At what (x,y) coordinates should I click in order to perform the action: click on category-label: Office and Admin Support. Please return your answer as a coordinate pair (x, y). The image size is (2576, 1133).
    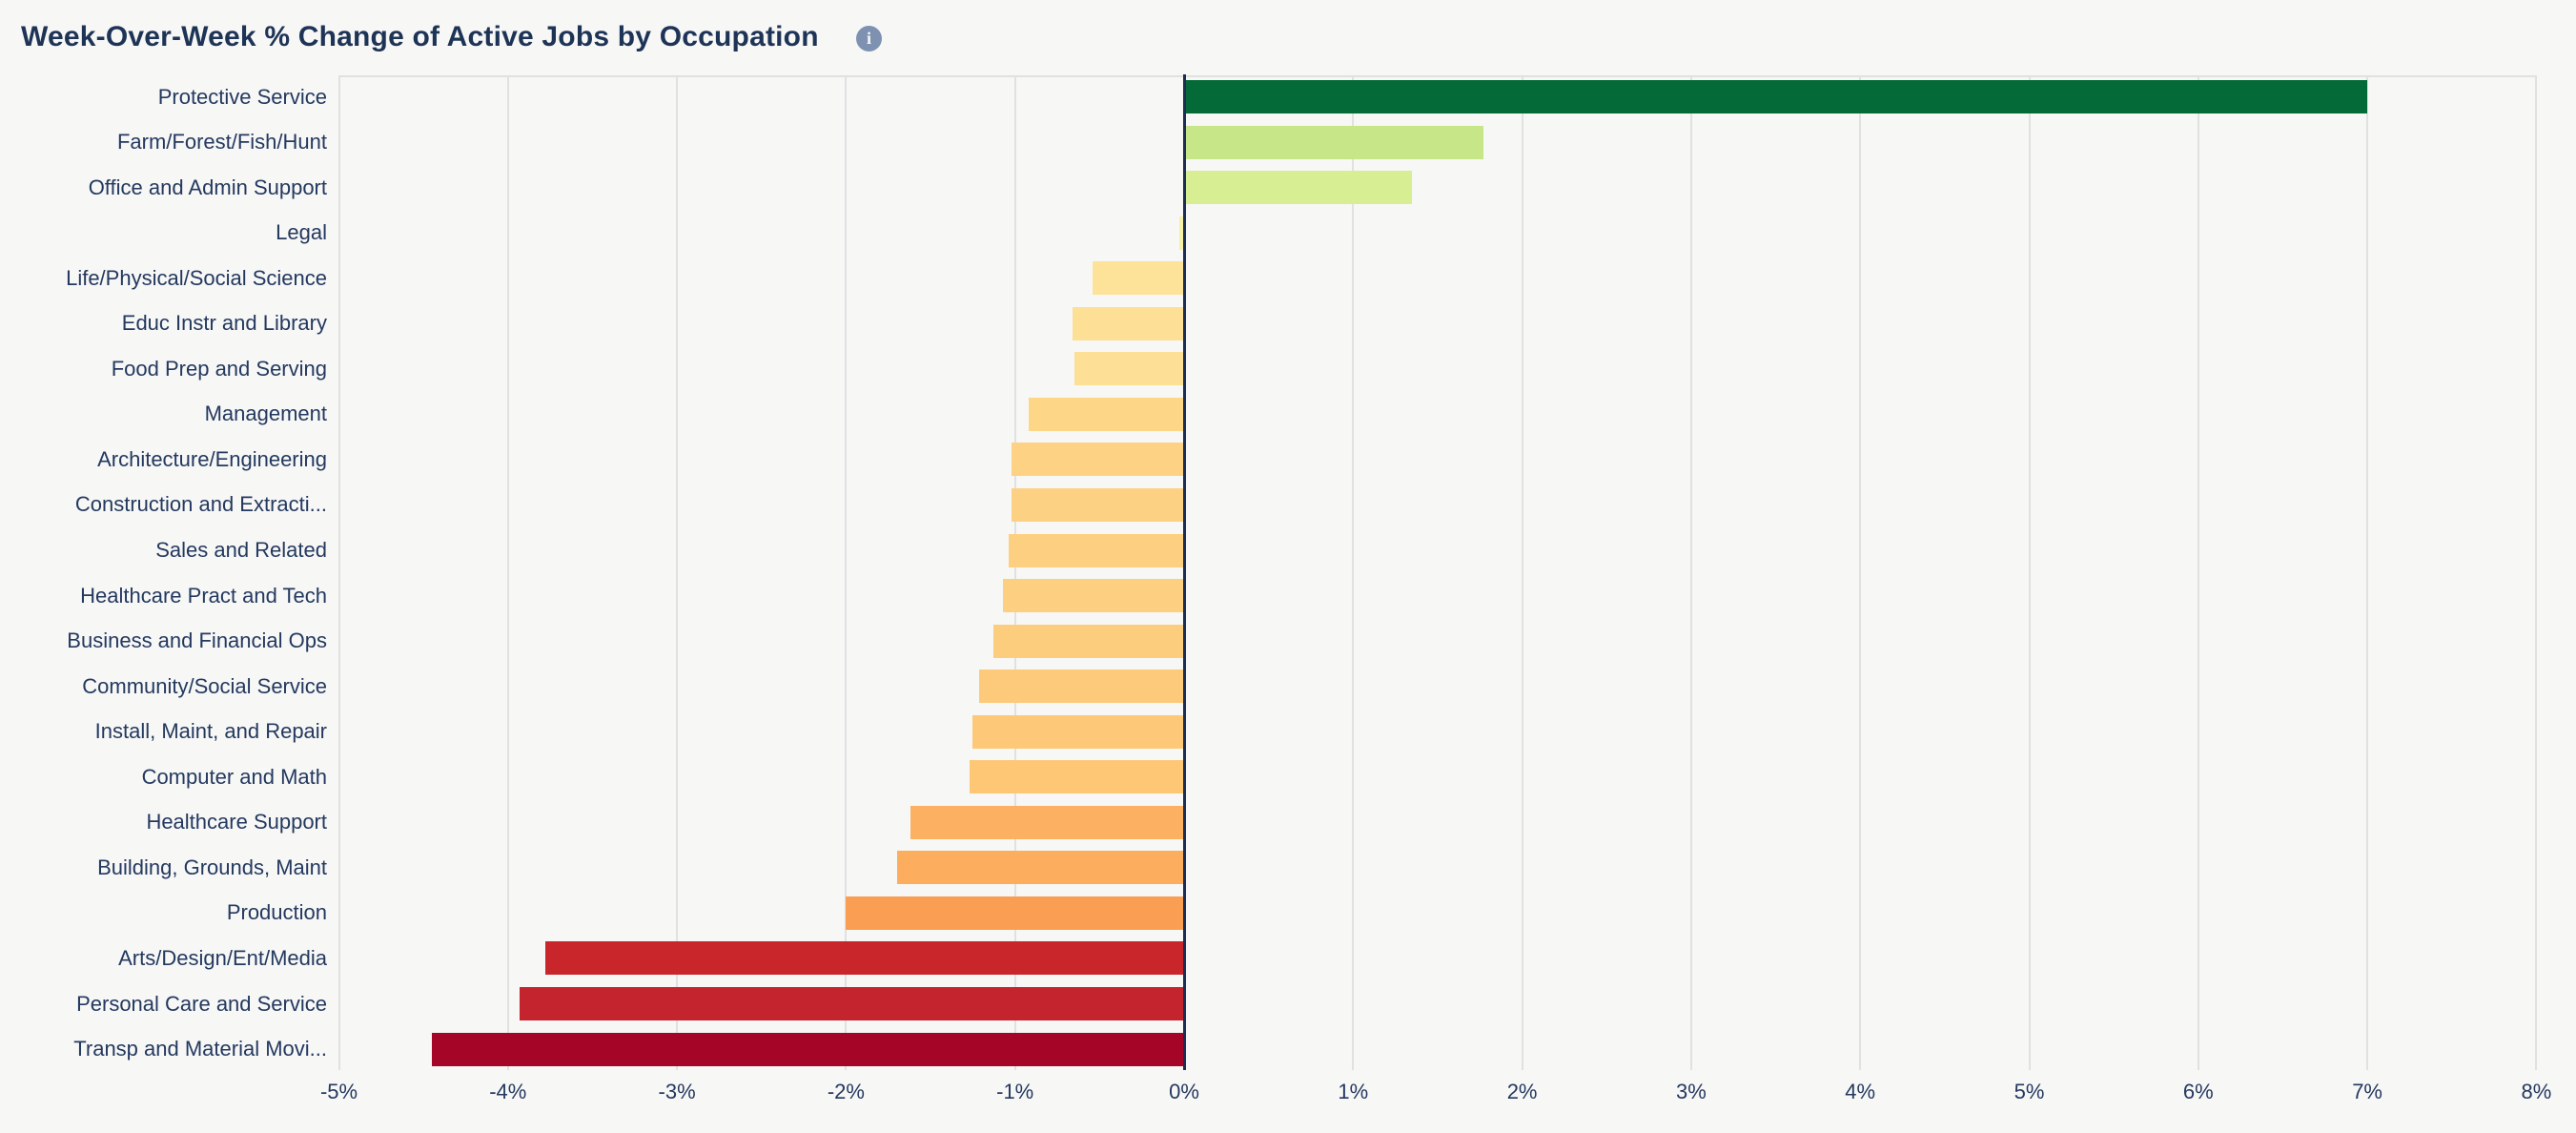
    Looking at the image, I should click on (207, 187).